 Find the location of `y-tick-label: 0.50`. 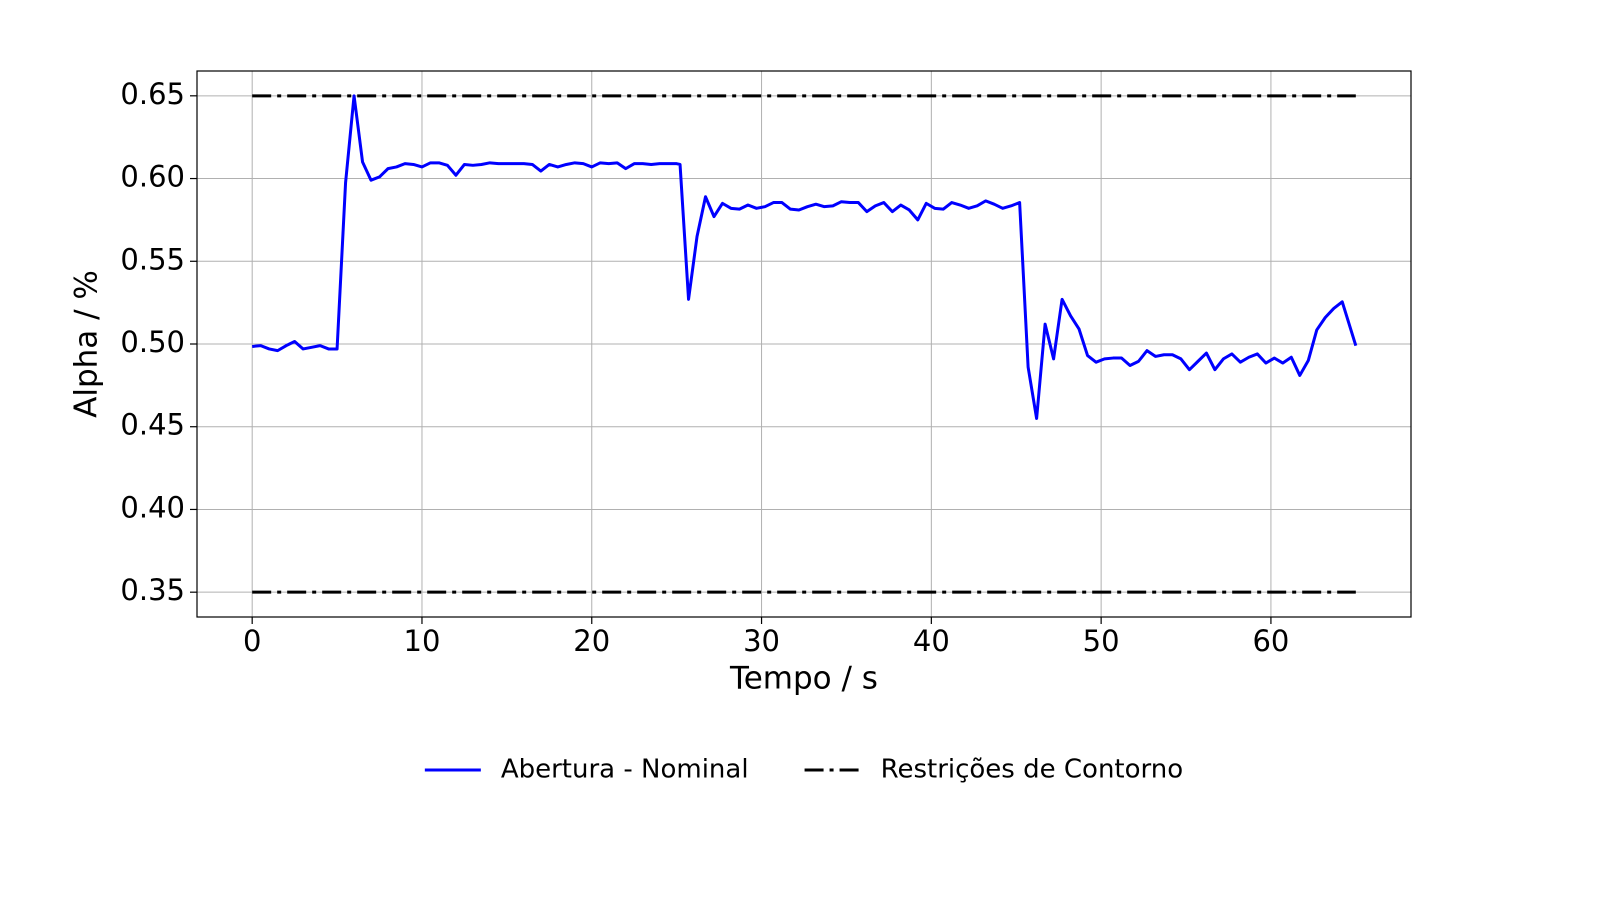

y-tick-label: 0.50 is located at coordinates (152, 342).